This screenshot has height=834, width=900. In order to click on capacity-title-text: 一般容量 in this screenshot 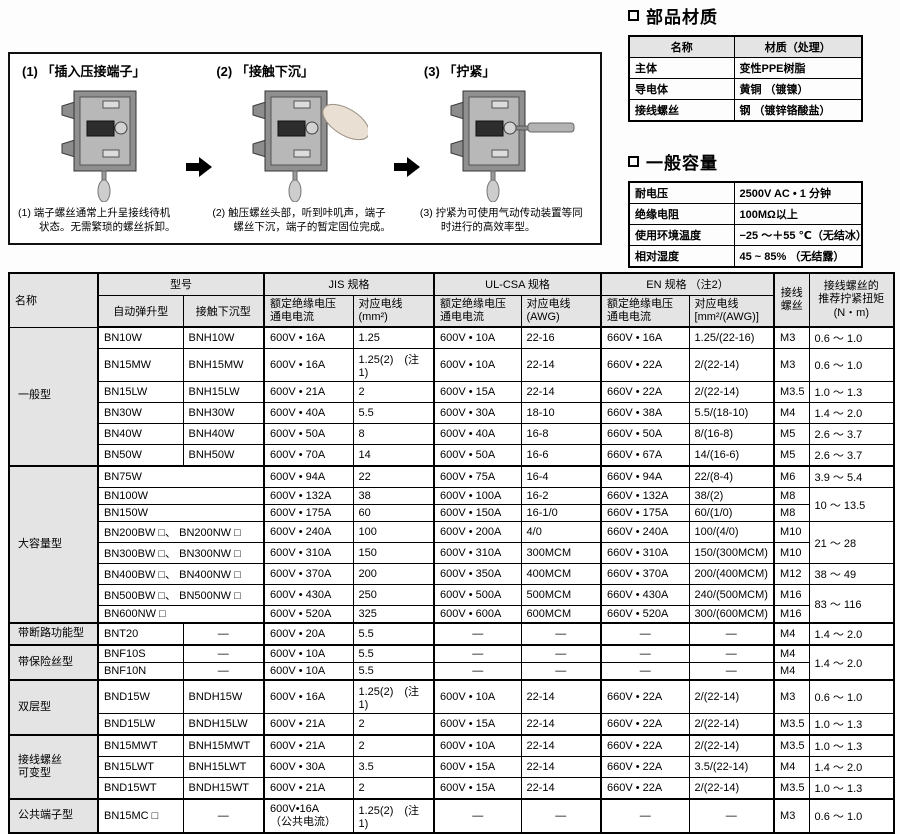, I will do `click(682, 163)`.